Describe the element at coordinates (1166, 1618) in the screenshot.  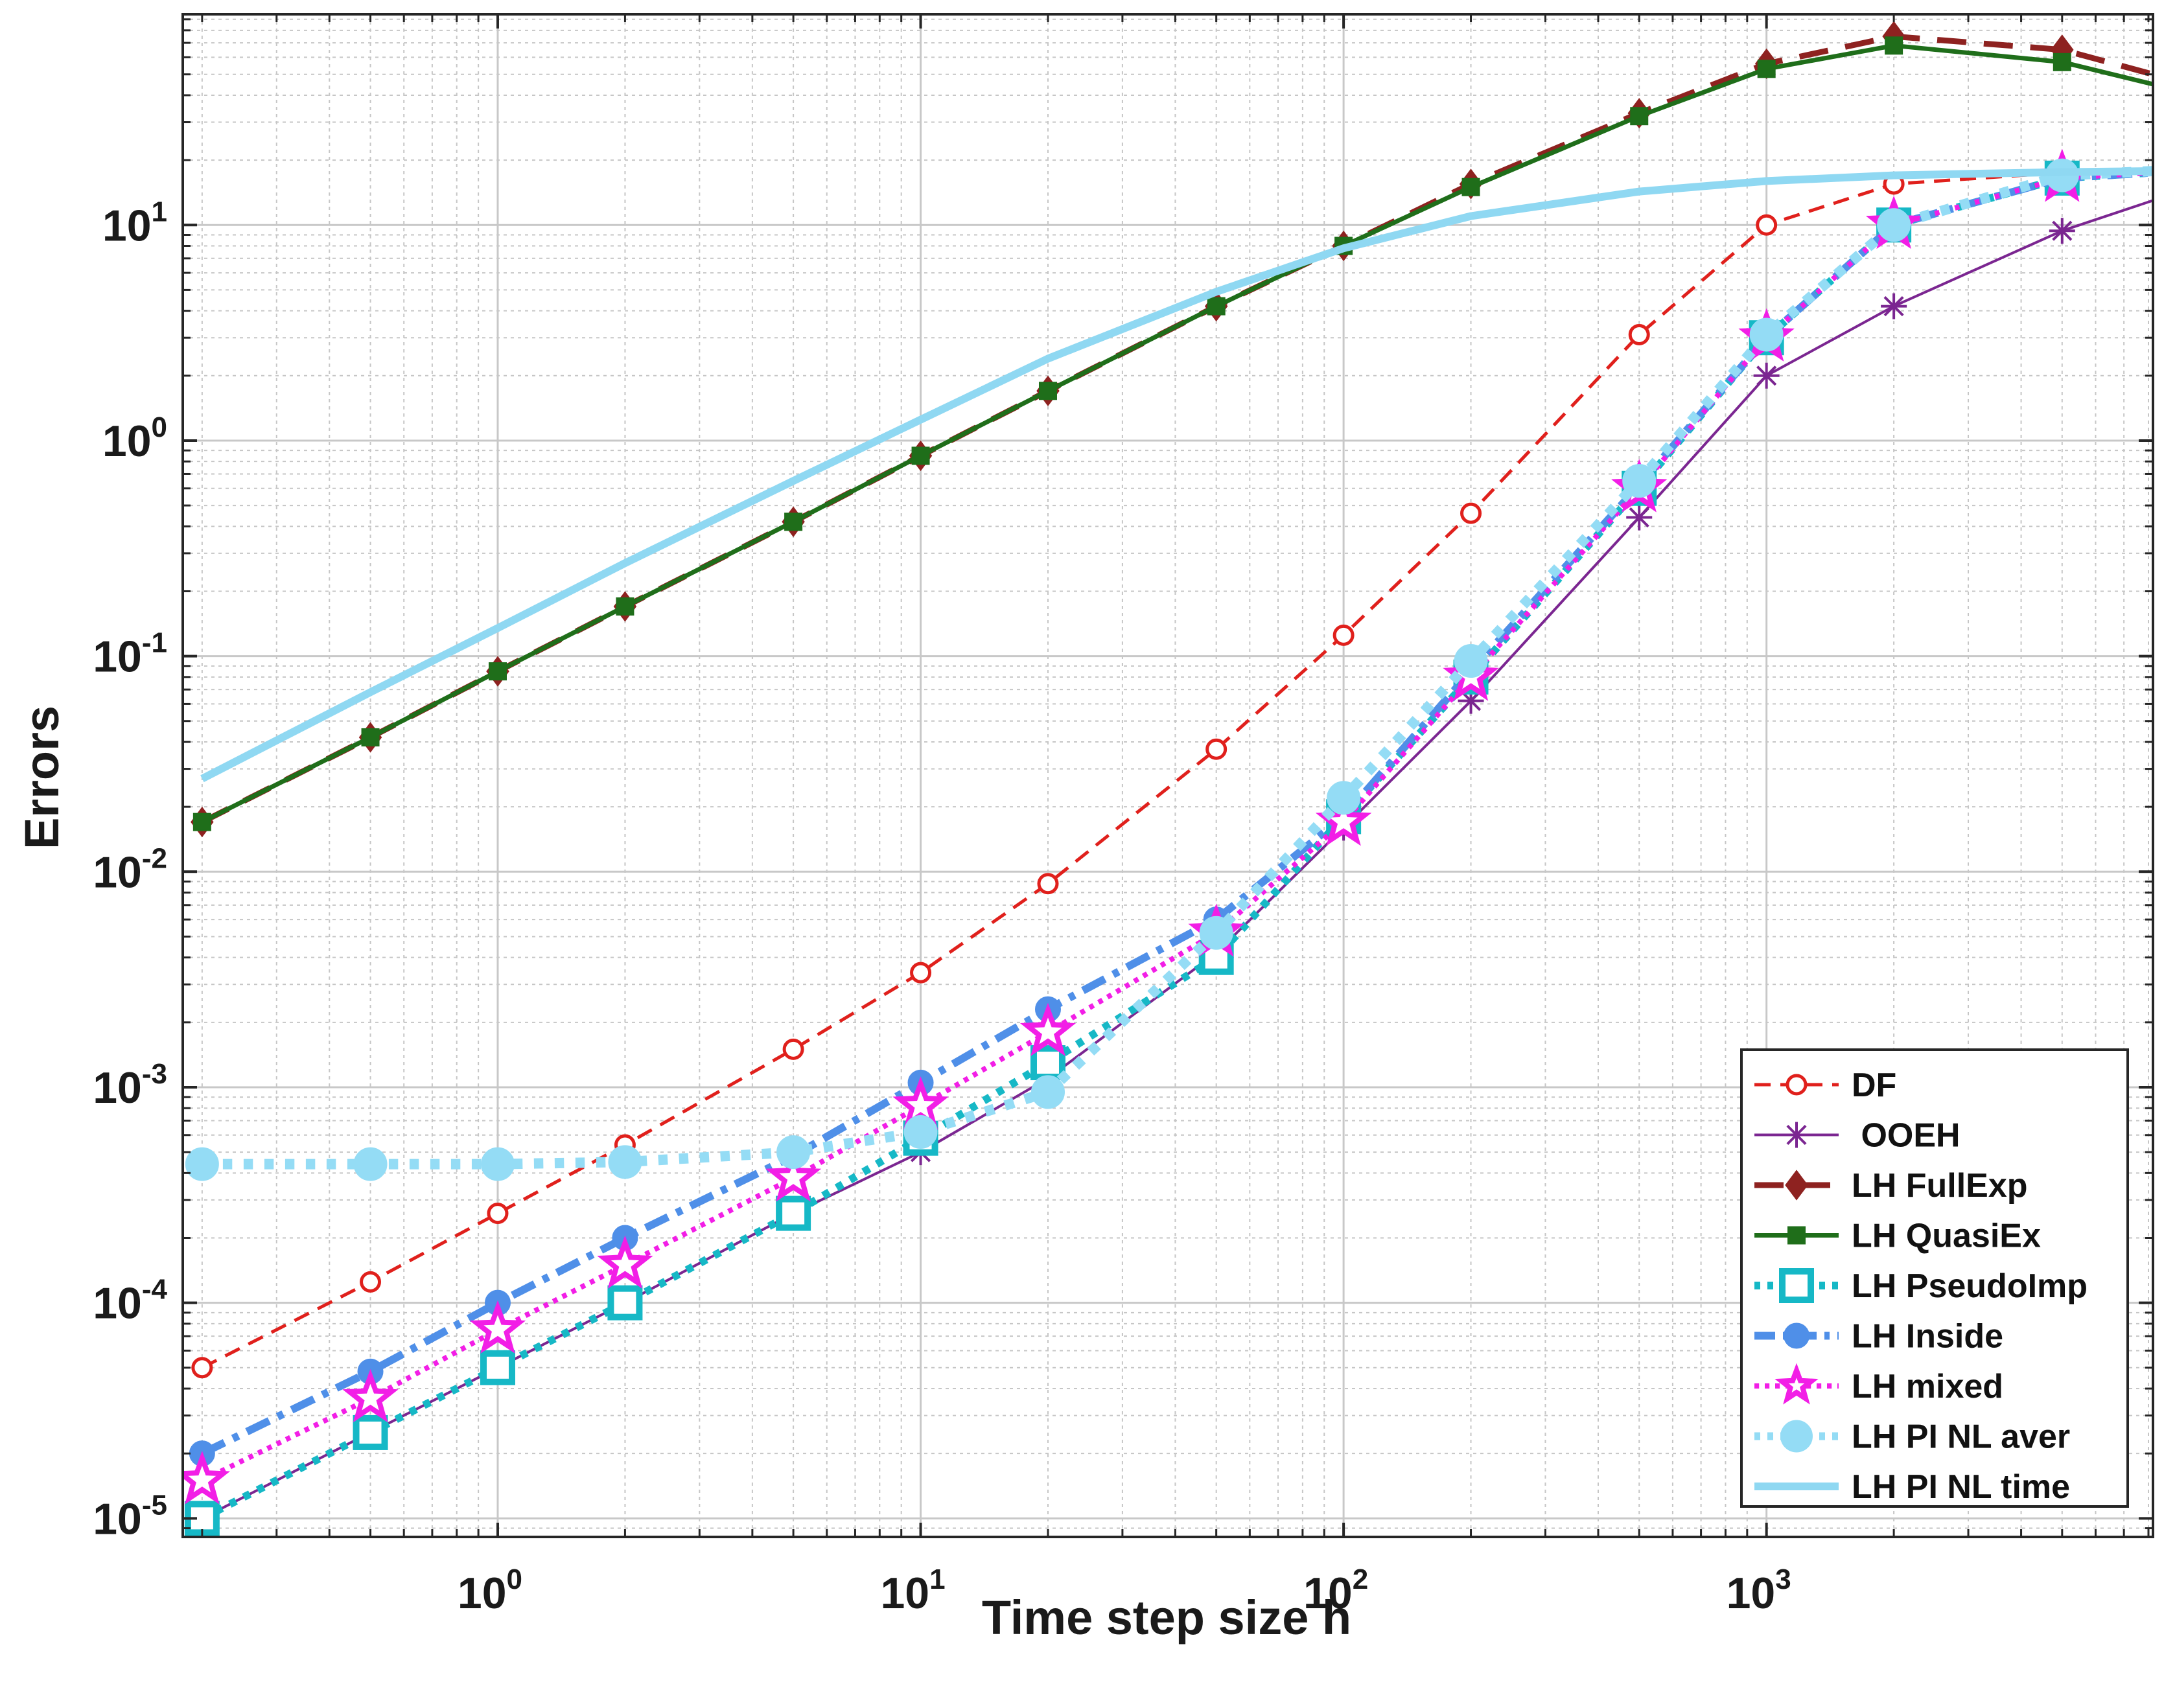
I see `x-axis-label: Time step size h` at that location.